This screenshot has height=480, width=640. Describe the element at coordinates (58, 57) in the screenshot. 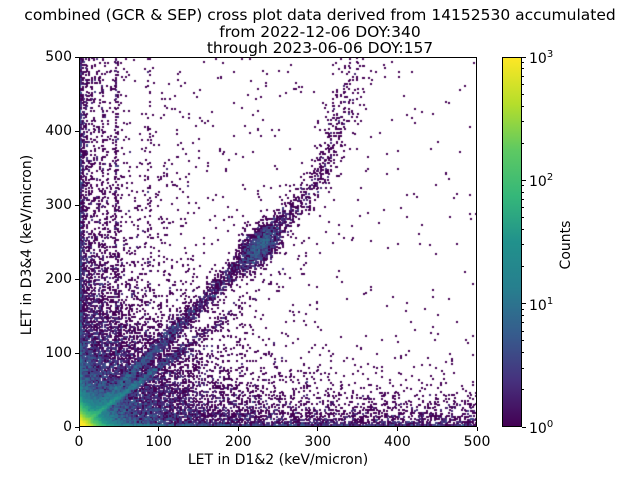

I see `y-tick-label: 500` at that location.